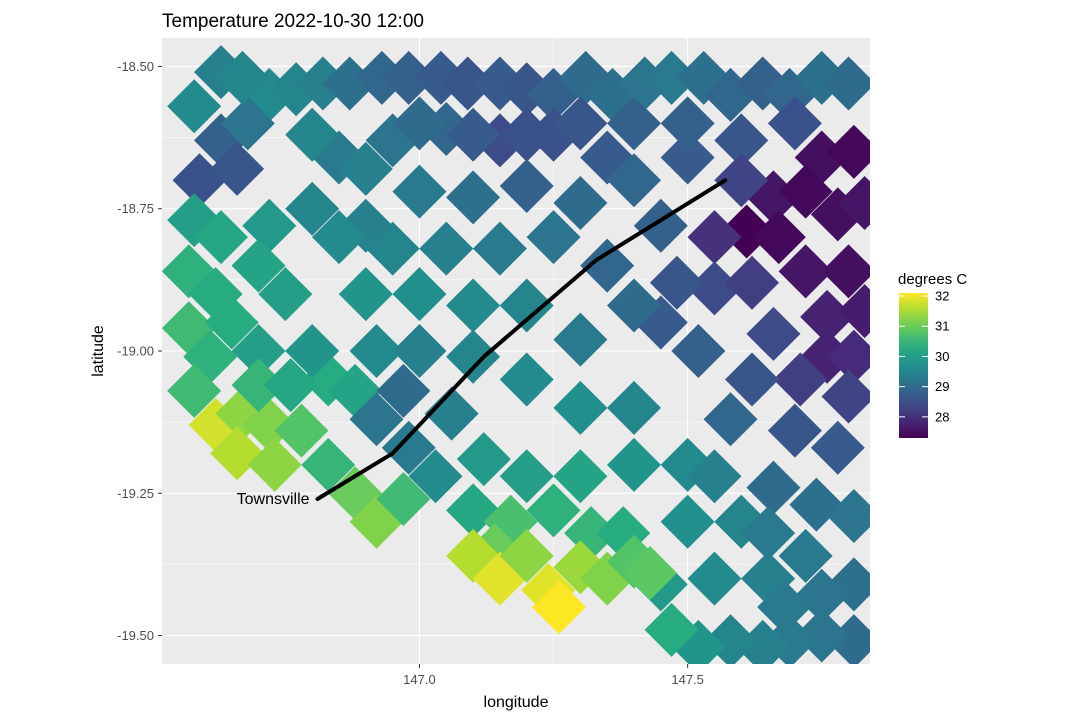 This screenshot has width=1080, height=720. Describe the element at coordinates (942, 326) in the screenshot. I see `legend-label: 31` at that location.